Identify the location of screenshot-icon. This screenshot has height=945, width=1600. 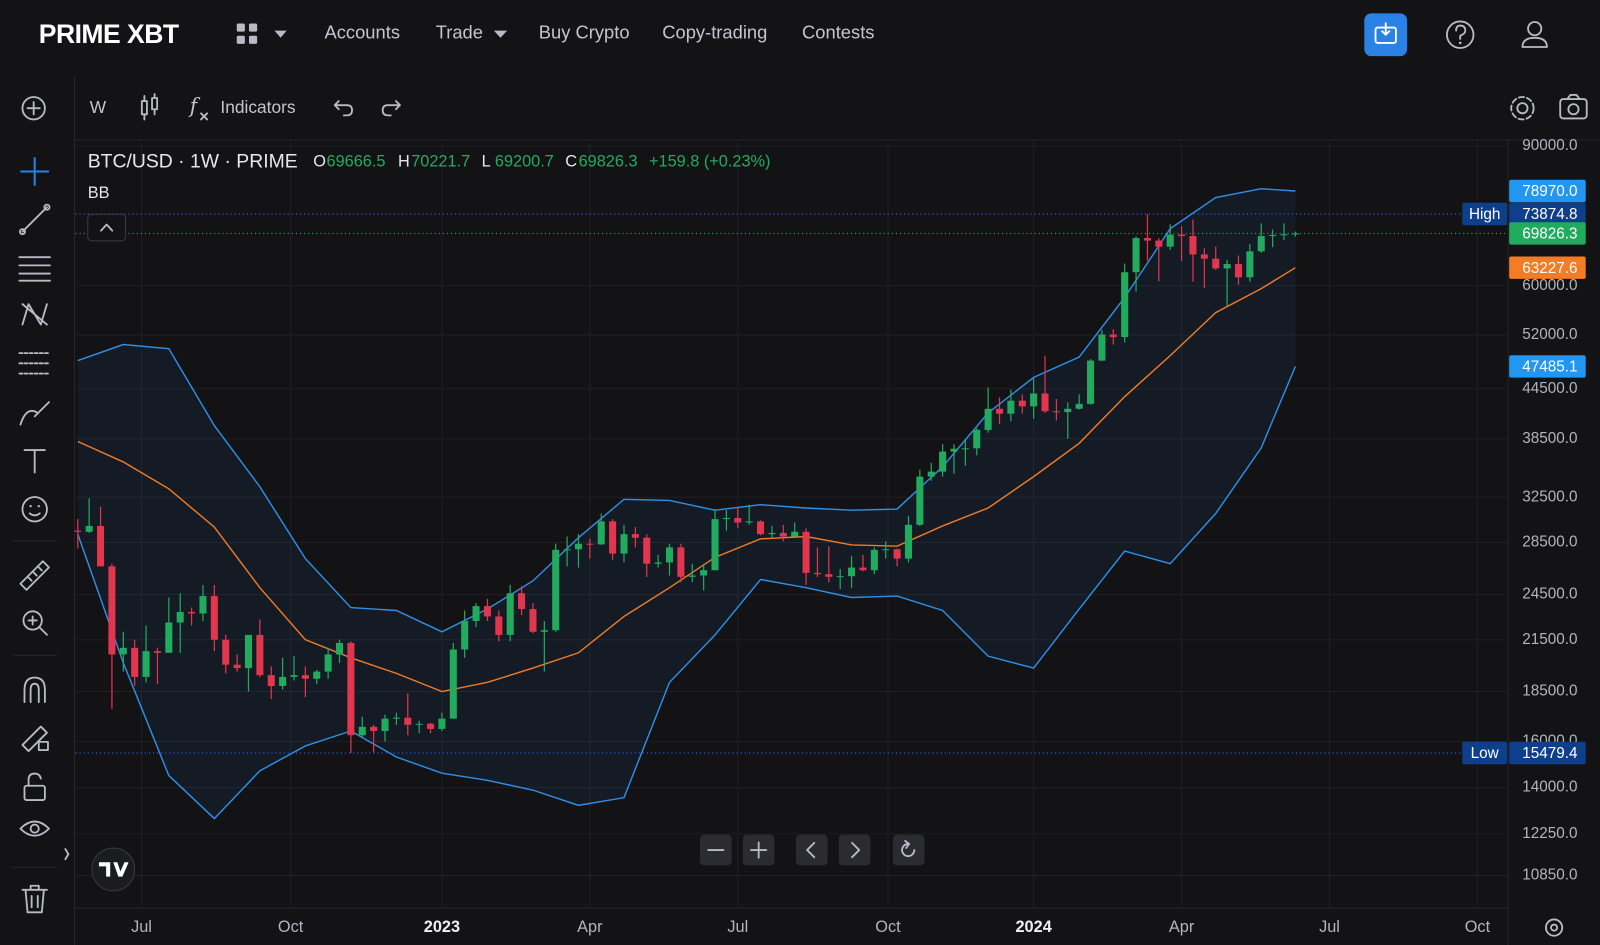
(1573, 107).